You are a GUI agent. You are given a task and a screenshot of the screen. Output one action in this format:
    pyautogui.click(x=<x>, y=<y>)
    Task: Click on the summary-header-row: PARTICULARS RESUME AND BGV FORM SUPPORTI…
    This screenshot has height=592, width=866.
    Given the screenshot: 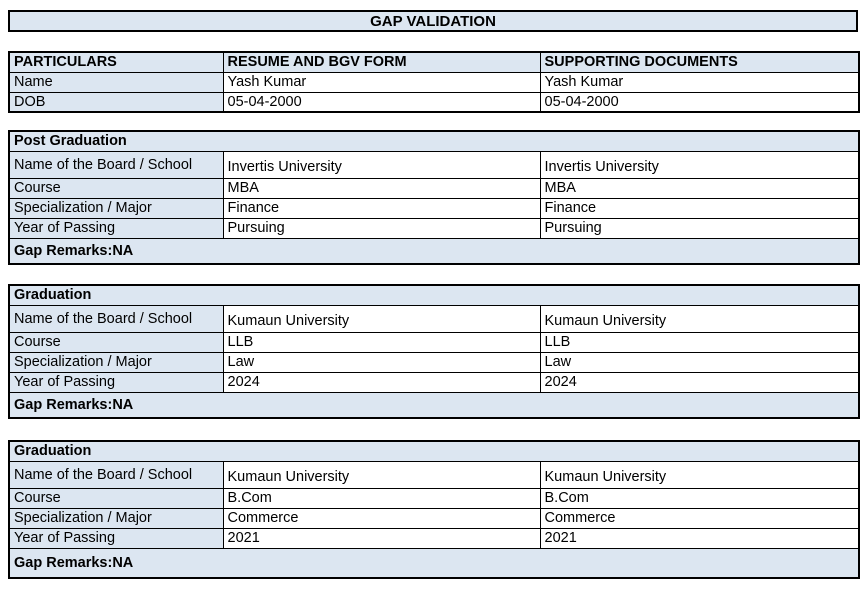 What is the action you would take?
    pyautogui.click(x=434, y=62)
    